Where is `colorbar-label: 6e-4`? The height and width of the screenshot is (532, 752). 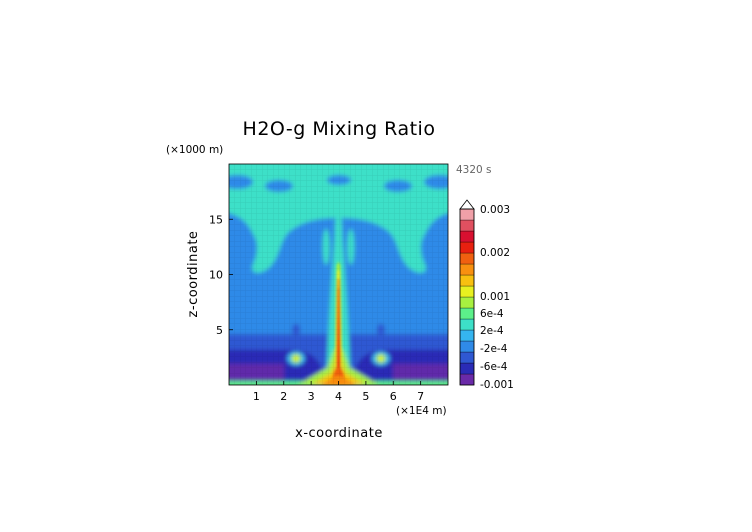
colorbar-label: 6e-4 is located at coordinates (492, 314).